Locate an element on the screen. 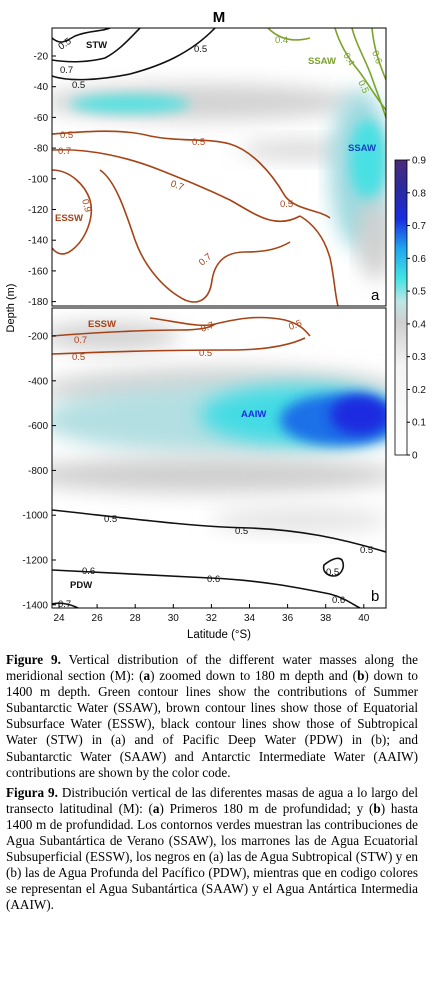 This screenshot has height=1008, width=437. colorbar-tick-label: 0.7 is located at coordinates (419, 226).